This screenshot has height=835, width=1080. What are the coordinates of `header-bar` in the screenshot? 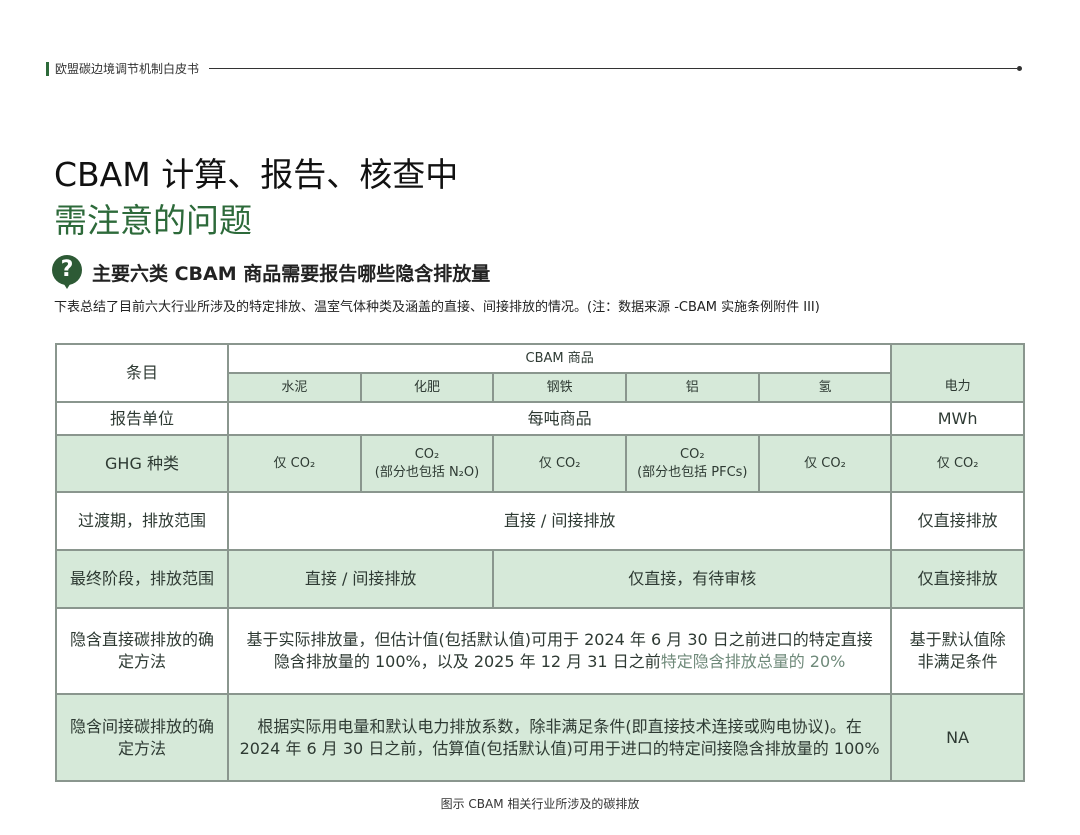 It's located at (47, 68).